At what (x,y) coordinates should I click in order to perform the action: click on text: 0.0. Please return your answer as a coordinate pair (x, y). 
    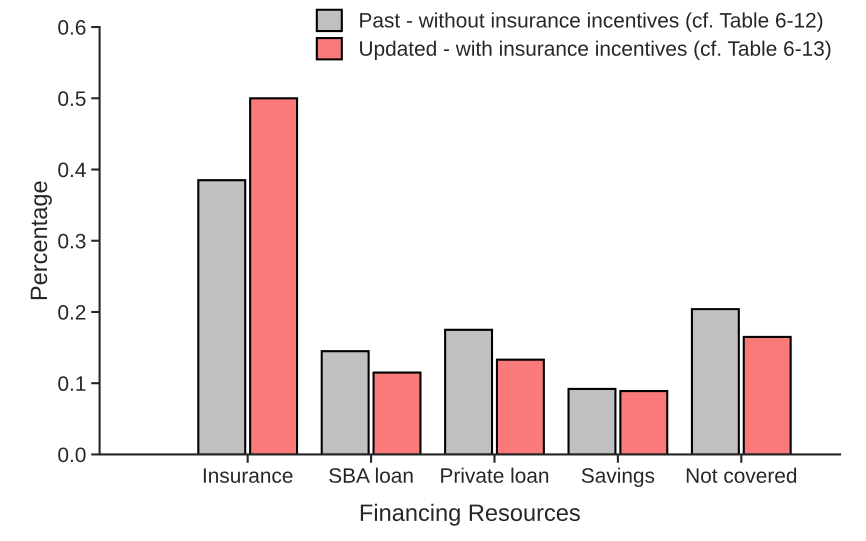
    Looking at the image, I should click on (72, 454).